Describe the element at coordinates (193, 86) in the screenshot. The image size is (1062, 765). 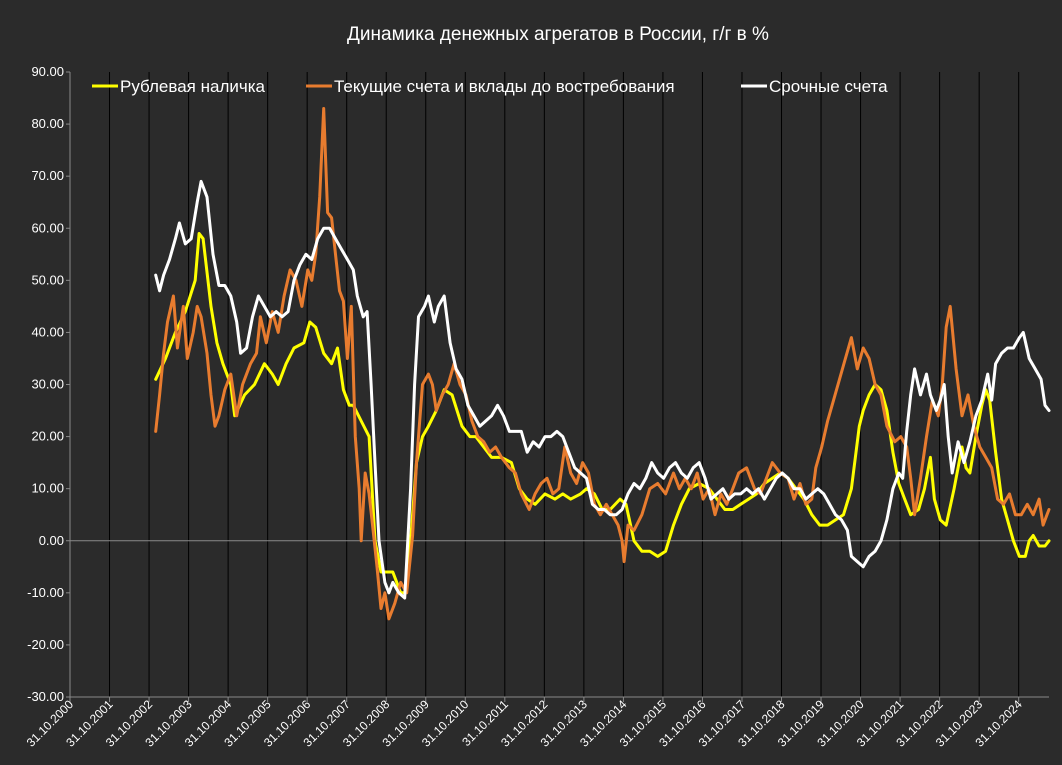
I see `legend-label-0: Рублевая наличка` at that location.